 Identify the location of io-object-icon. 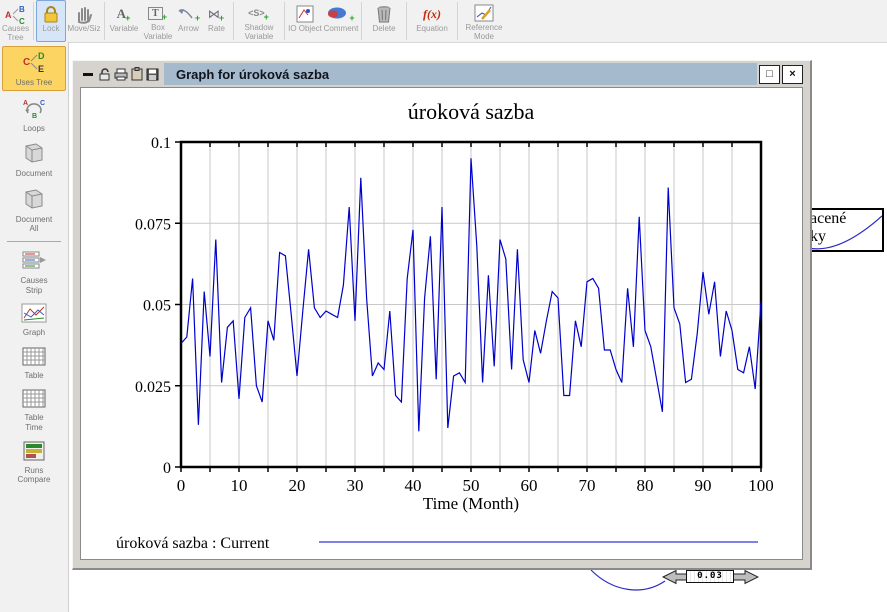
(305, 14).